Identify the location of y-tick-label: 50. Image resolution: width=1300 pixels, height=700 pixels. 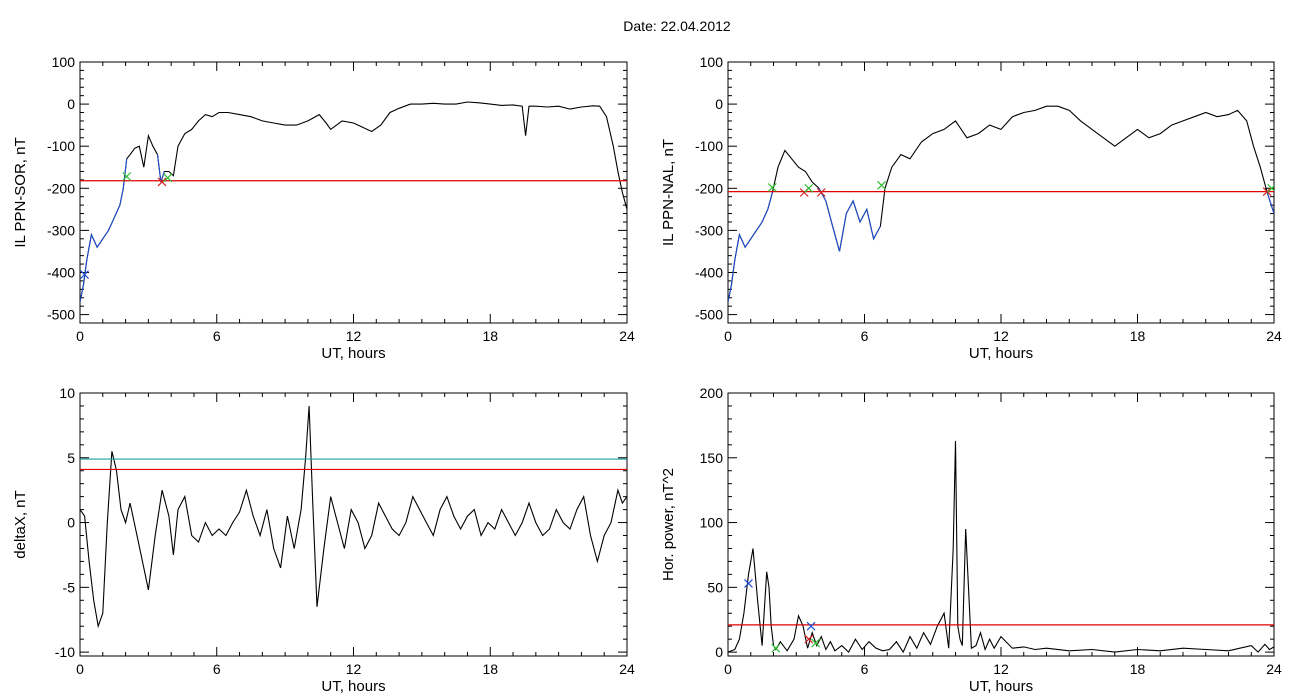
(715, 587).